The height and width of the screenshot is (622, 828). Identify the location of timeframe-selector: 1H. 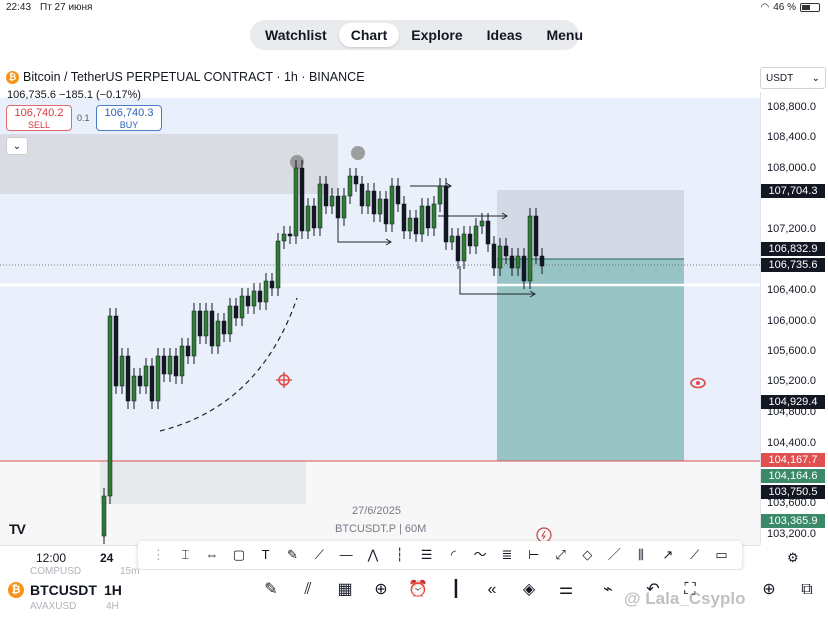
(113, 590).